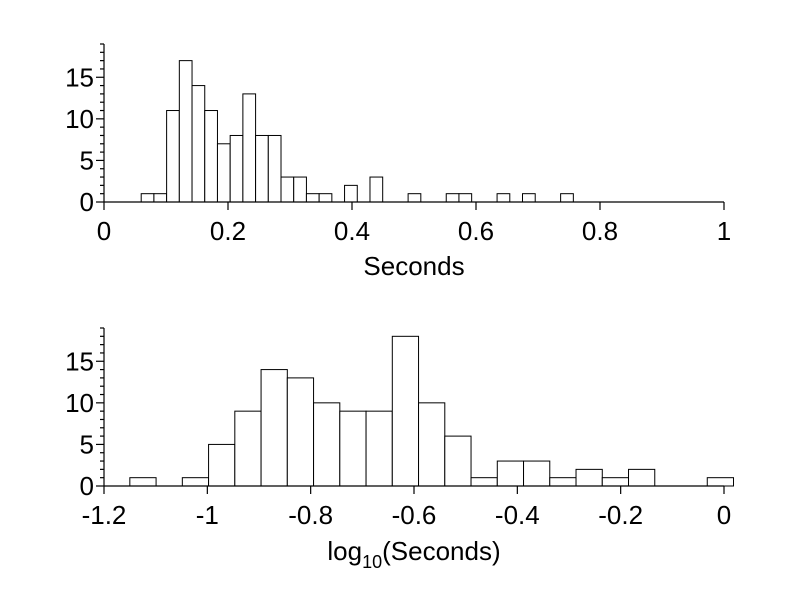  What do you see at coordinates (79, 361) in the screenshot?
I see `bottom-y-tick-label: 15` at bounding box center [79, 361].